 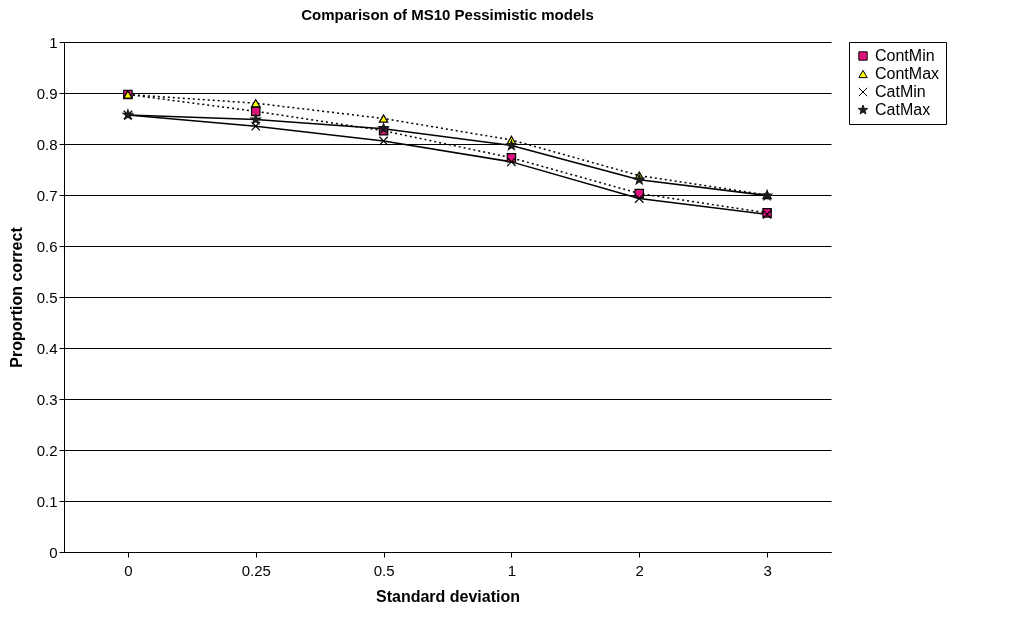 What do you see at coordinates (47, 399) in the screenshot?
I see `y-tick-label: 0.3` at bounding box center [47, 399].